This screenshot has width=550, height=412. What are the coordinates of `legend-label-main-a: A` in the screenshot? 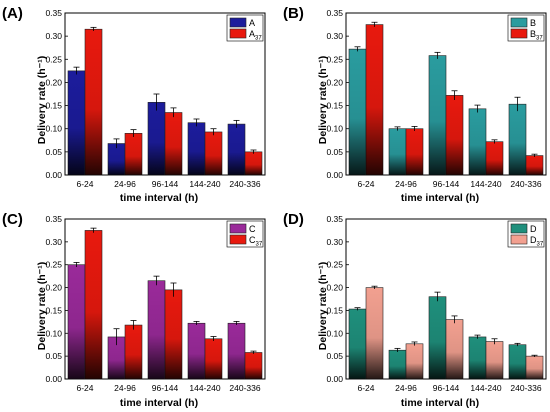 It's located at (252, 23).